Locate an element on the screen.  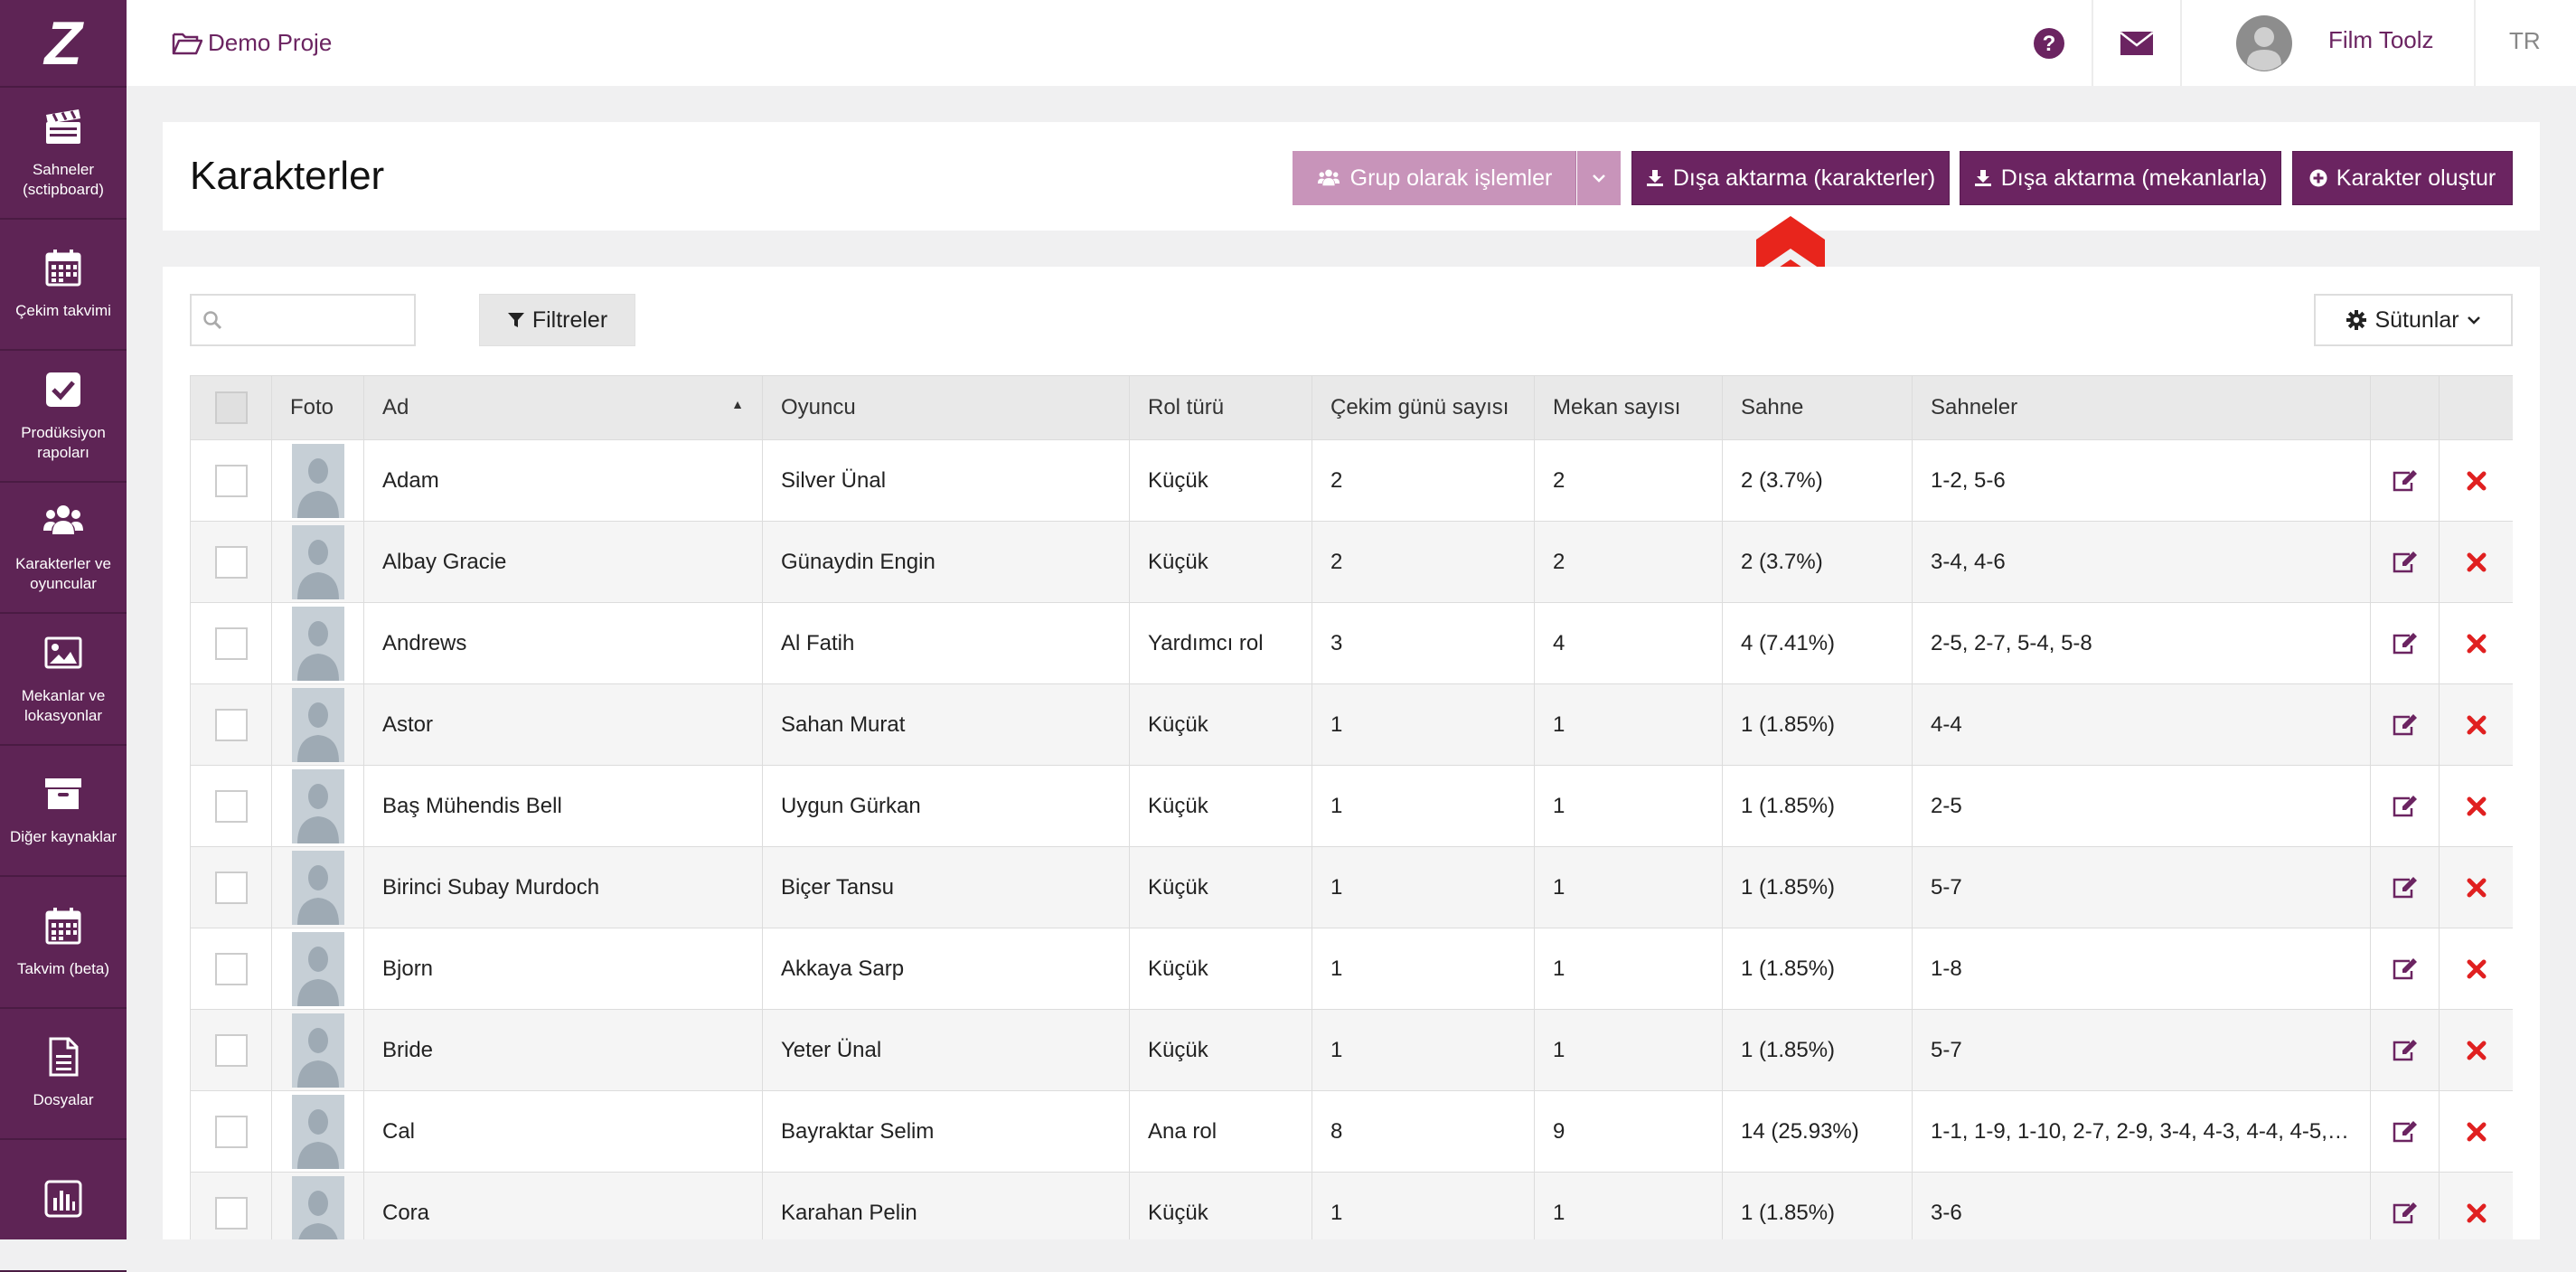
filters-button: Filtreler is located at coordinates (557, 320).